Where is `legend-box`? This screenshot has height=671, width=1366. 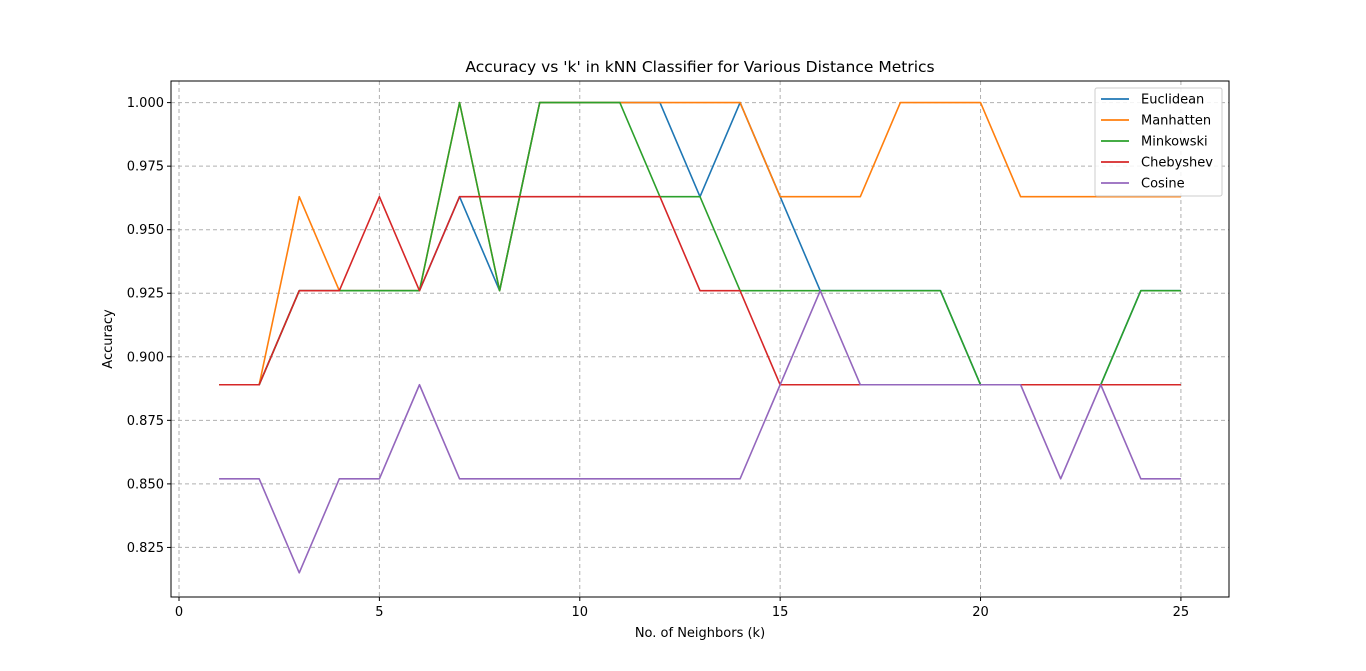 legend-box is located at coordinates (1158, 142).